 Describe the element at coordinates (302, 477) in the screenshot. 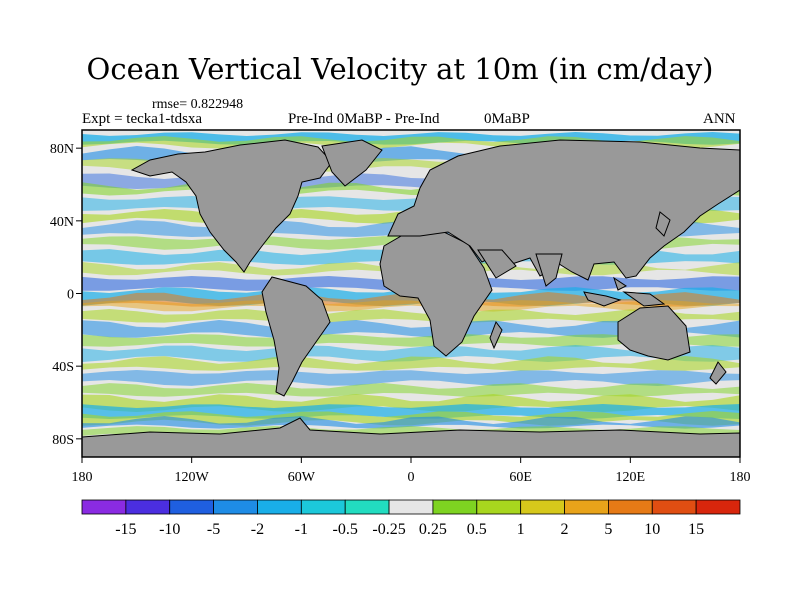

I see `lon-tick-label: 60W` at that location.